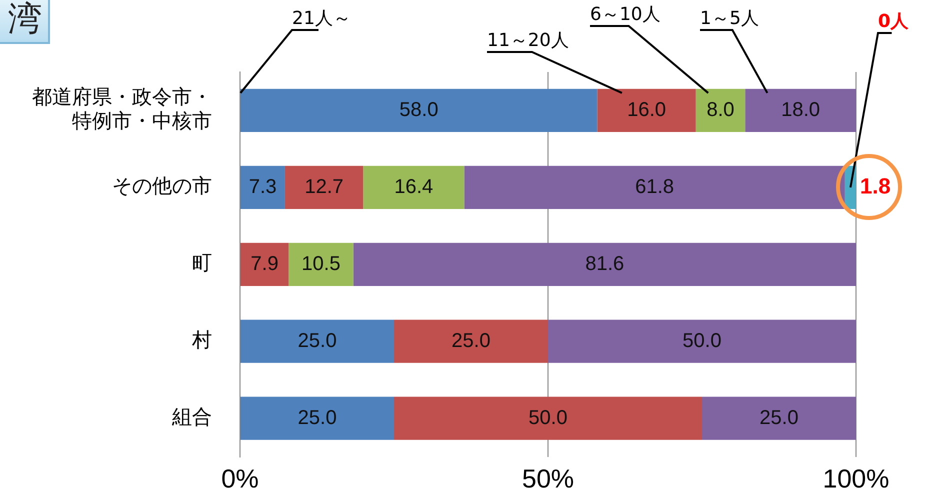 The width and height of the screenshot is (926, 504). What do you see at coordinates (548, 479) in the screenshot?
I see `x-tick-label: 50%` at bounding box center [548, 479].